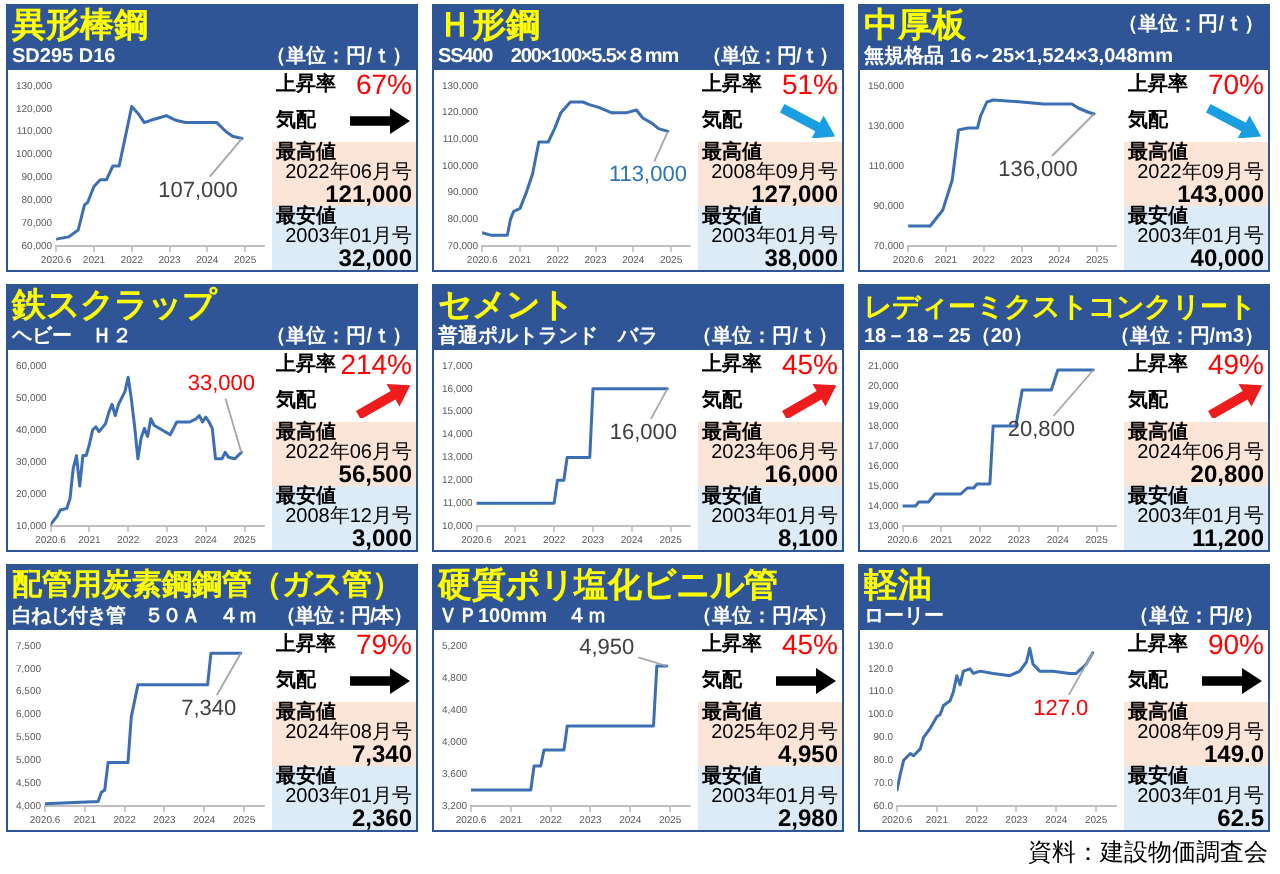 Image resolution: width=1280 pixels, height=874 pixels. Describe the element at coordinates (1227, 474) in the screenshot. I see `text: 20,800` at that location.